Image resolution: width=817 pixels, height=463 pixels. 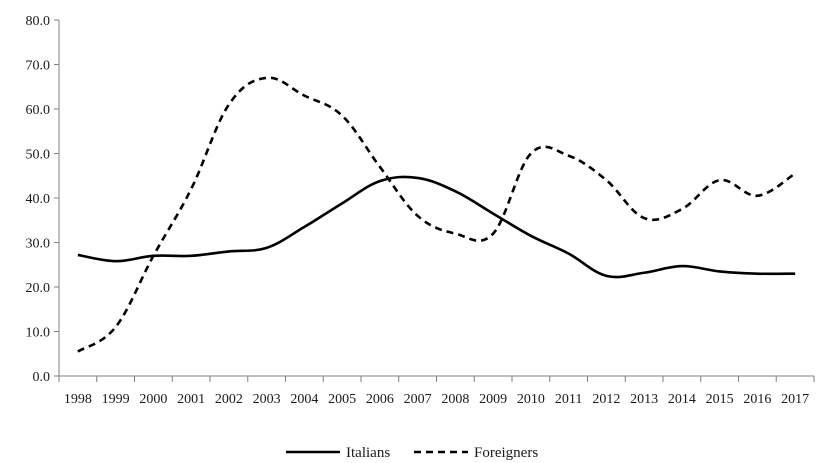 I want to click on x-tick-label: 2001, so click(x=191, y=399).